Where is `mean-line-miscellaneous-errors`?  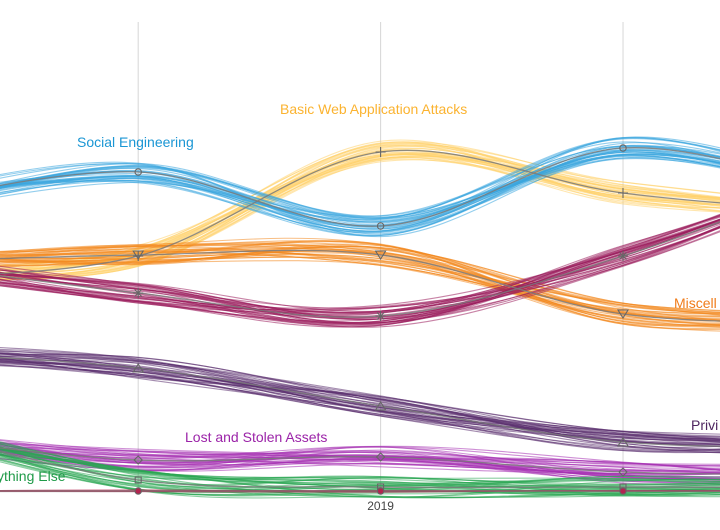
mean-line-miscellaneous-errors is located at coordinates (360, 285).